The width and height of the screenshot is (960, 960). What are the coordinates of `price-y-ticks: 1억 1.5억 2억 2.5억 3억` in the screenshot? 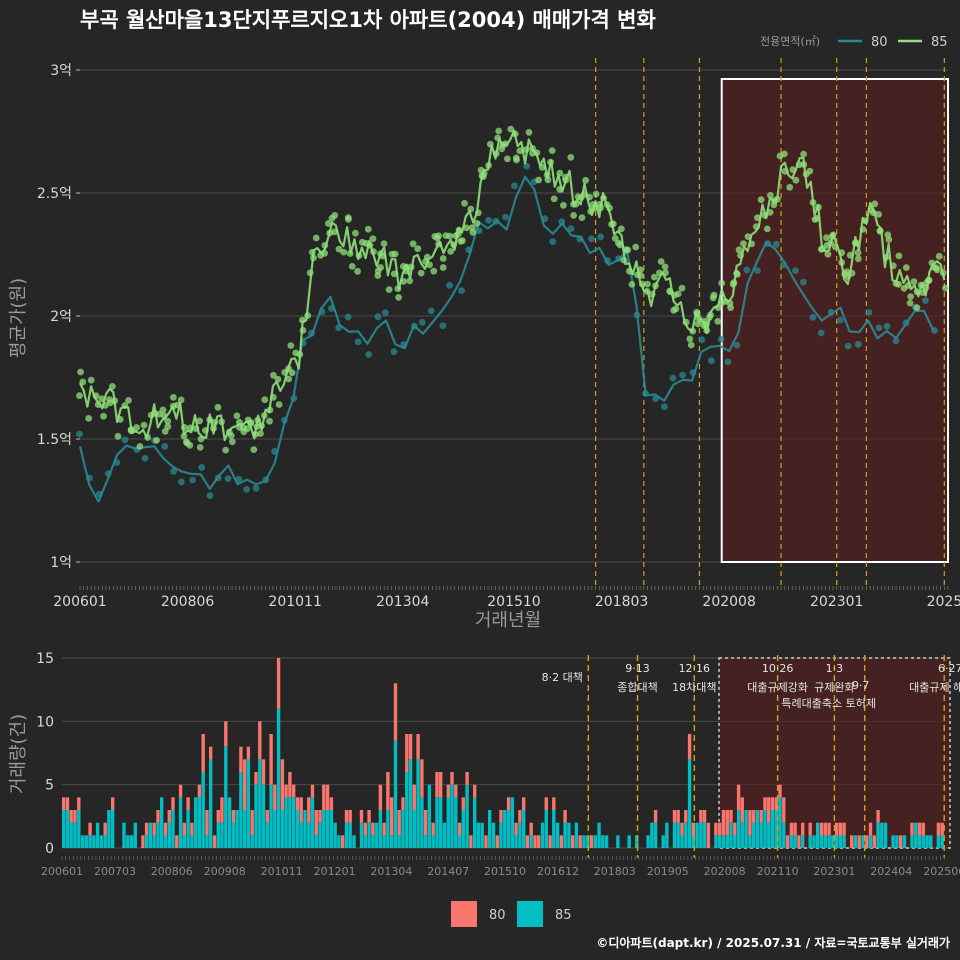 It's located at (58, 317).